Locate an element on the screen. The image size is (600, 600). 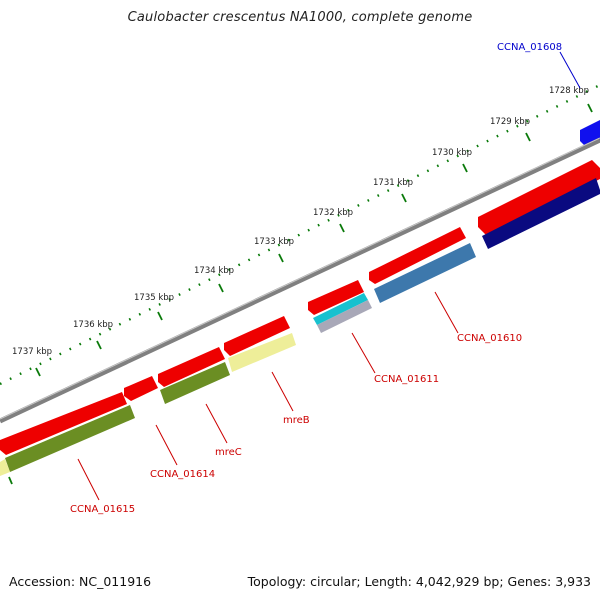
scale-label: 1729 kbp is located at coordinates (510, 122).